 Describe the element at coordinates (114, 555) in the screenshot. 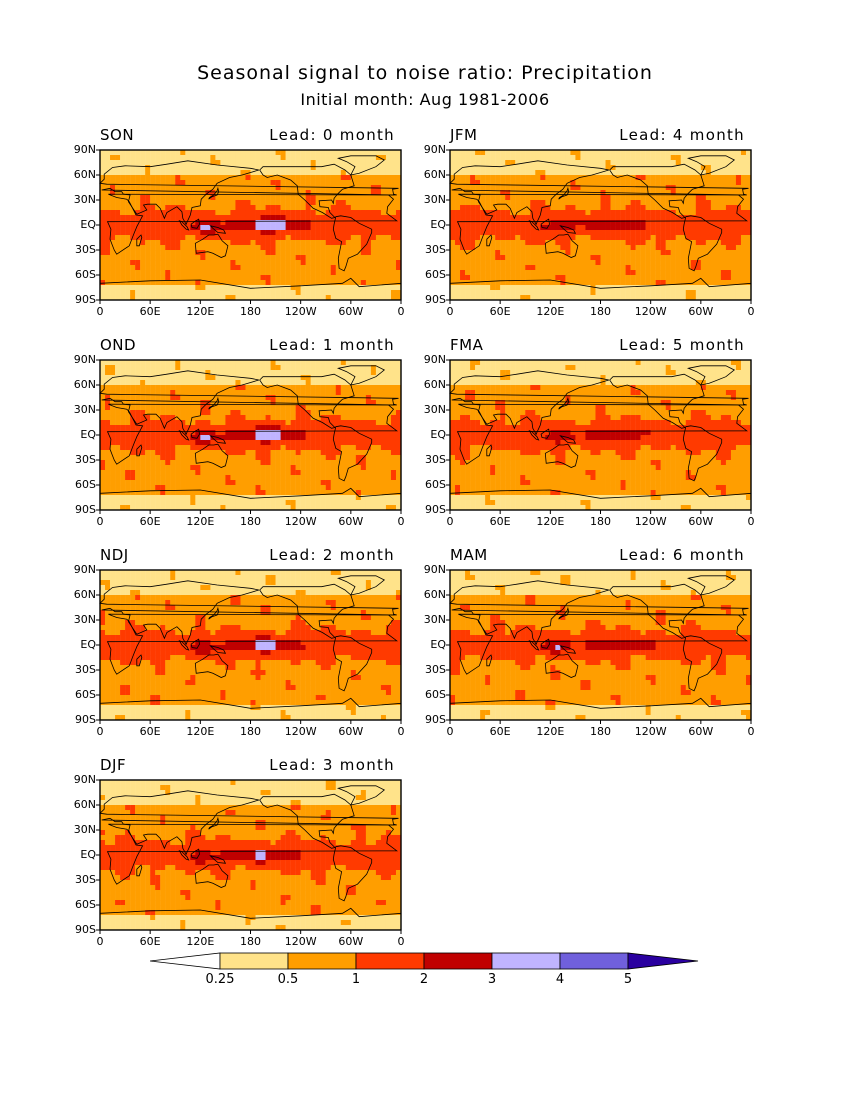

I see `panel-season-label: NDJ` at that location.